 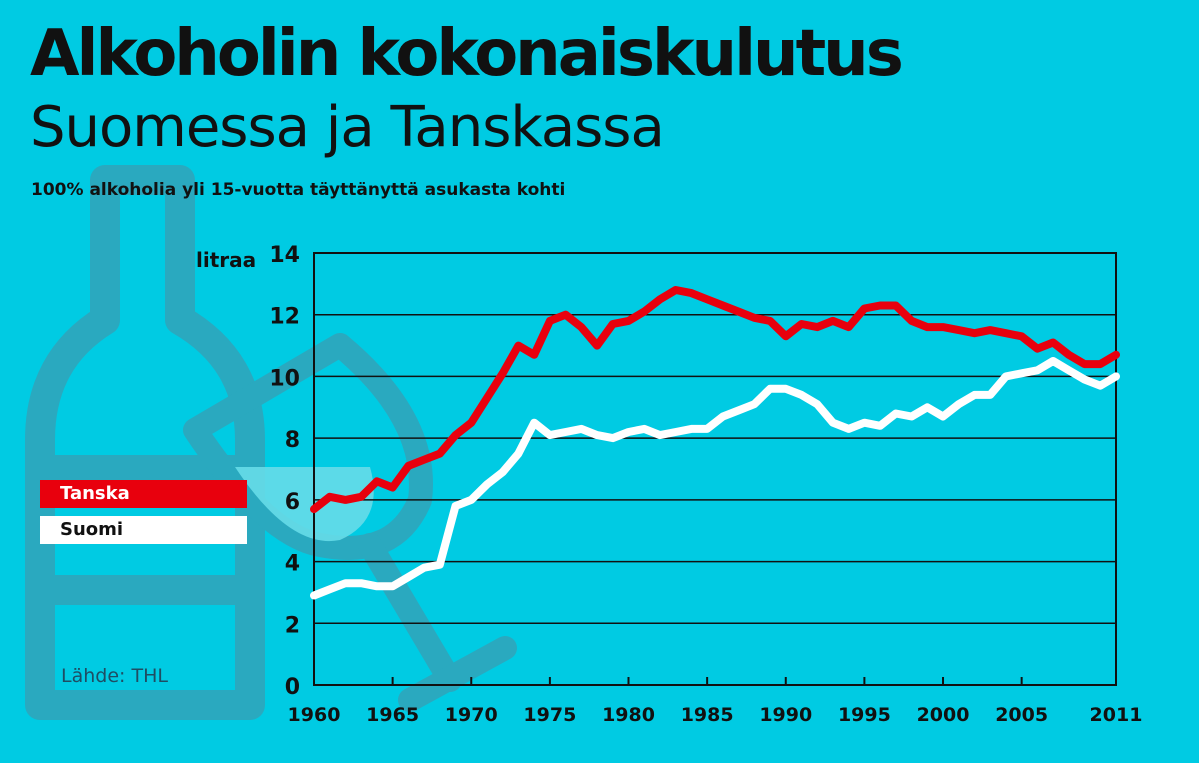 I want to click on x-tick-label: 2011, so click(x=1116, y=715).